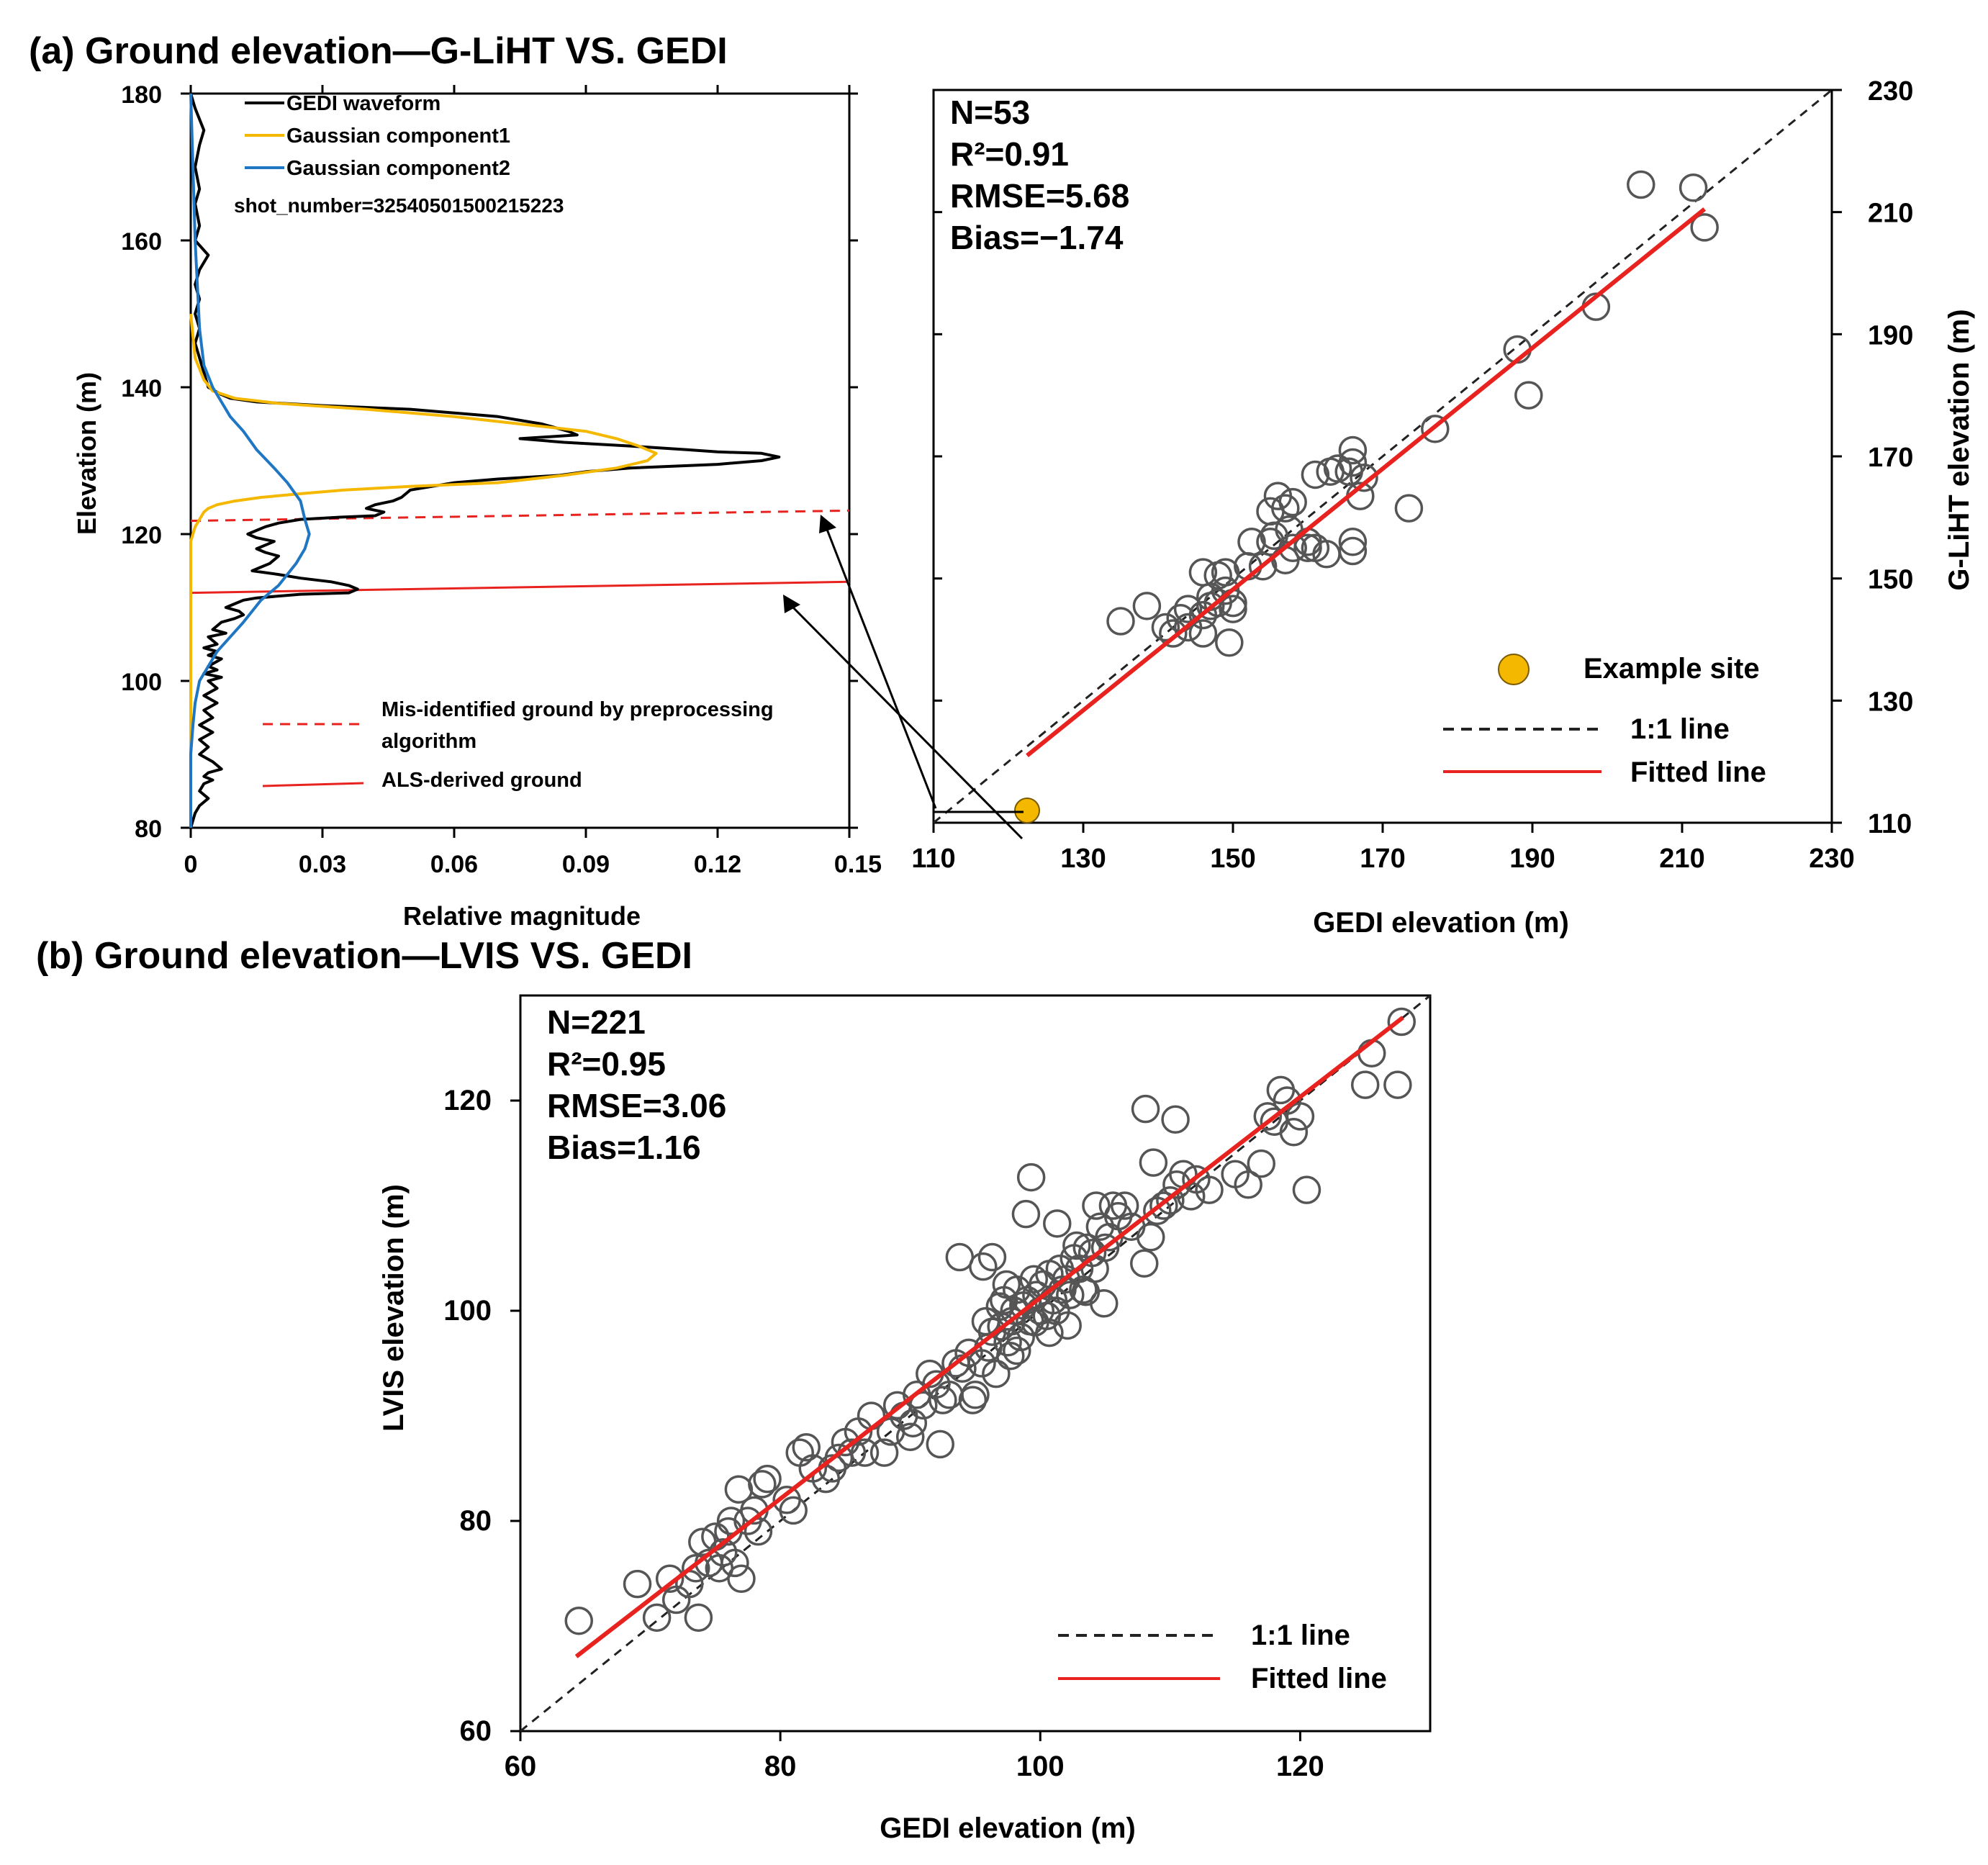  What do you see at coordinates (363, 103) in the screenshot?
I see `legend-label-1: GEDI waveform` at bounding box center [363, 103].